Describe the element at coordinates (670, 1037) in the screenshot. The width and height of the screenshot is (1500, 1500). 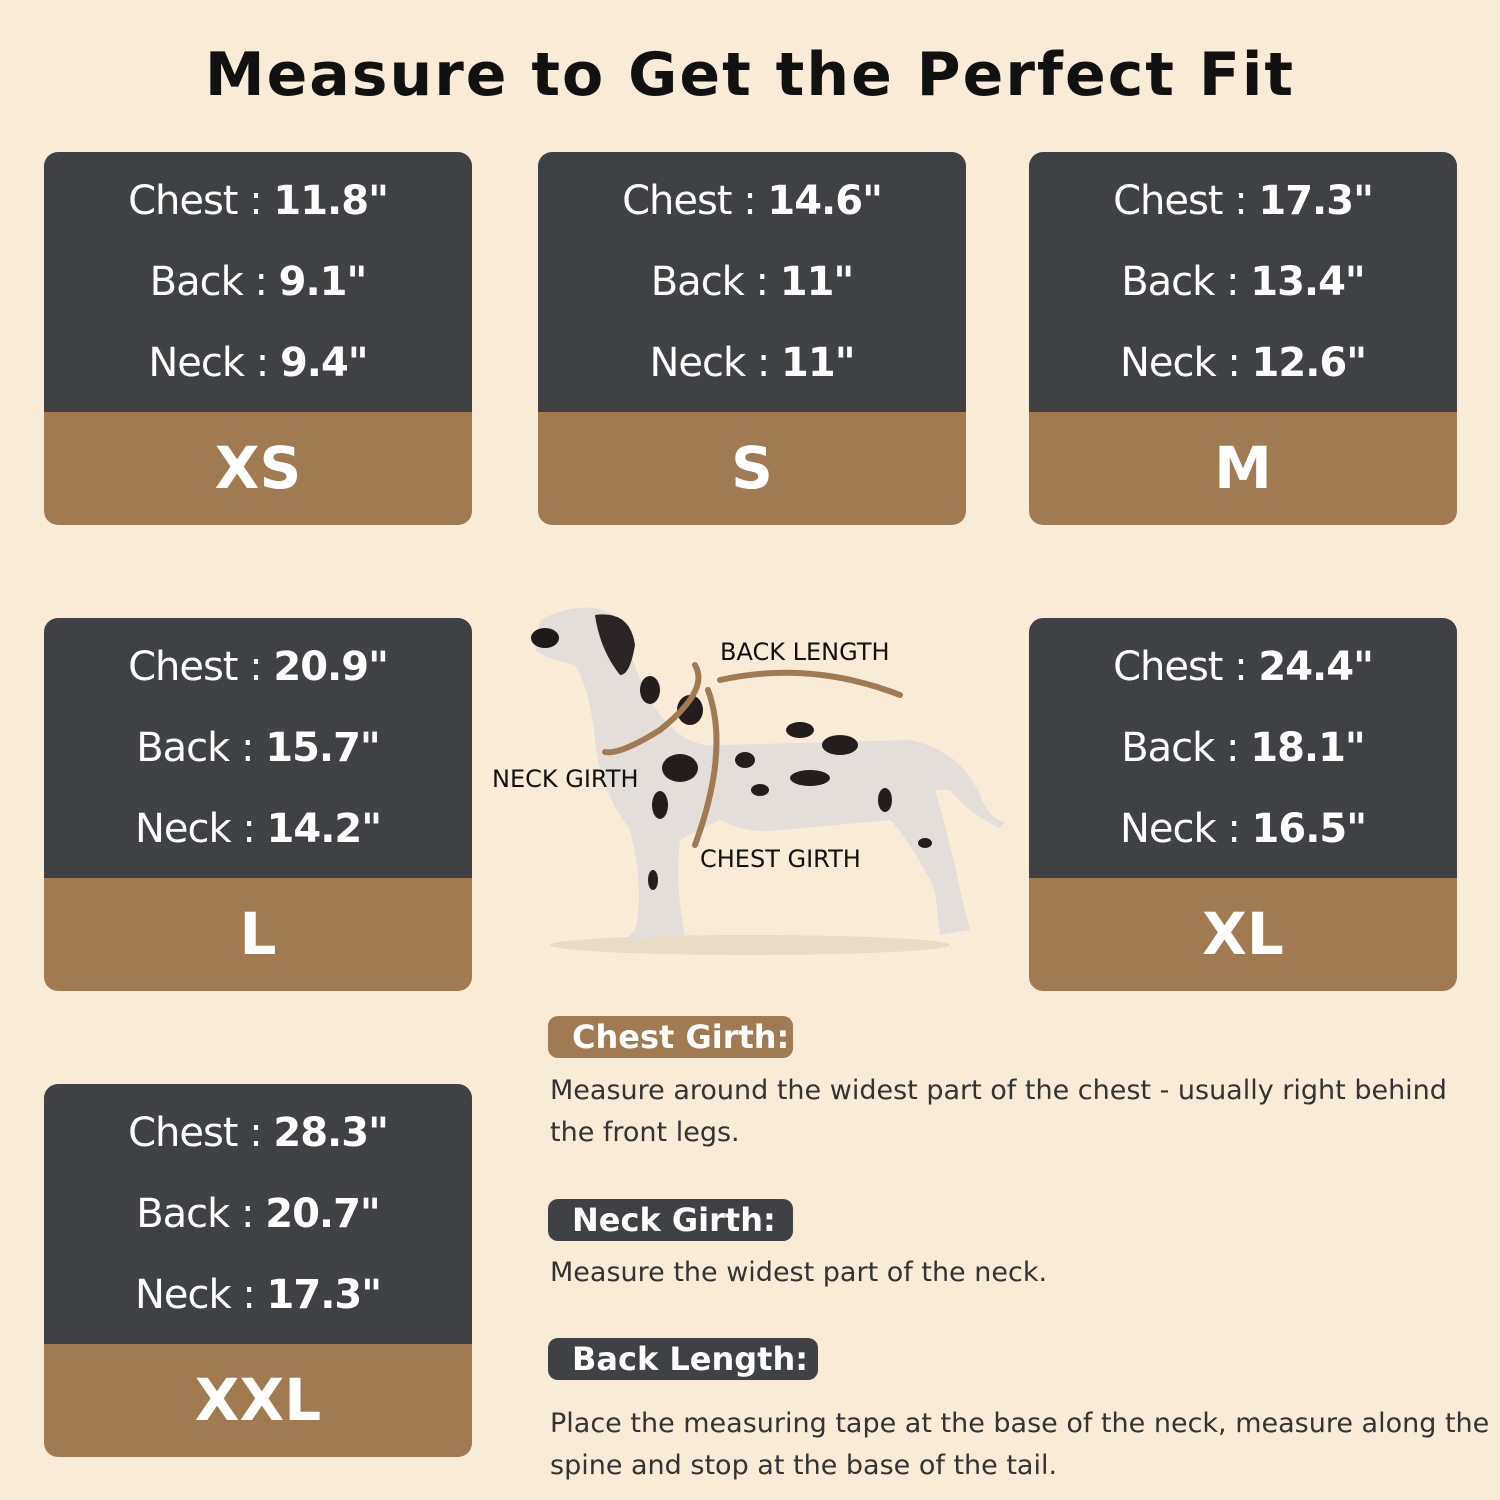
I see `chest-girth-heading: Chest Girth:` at that location.